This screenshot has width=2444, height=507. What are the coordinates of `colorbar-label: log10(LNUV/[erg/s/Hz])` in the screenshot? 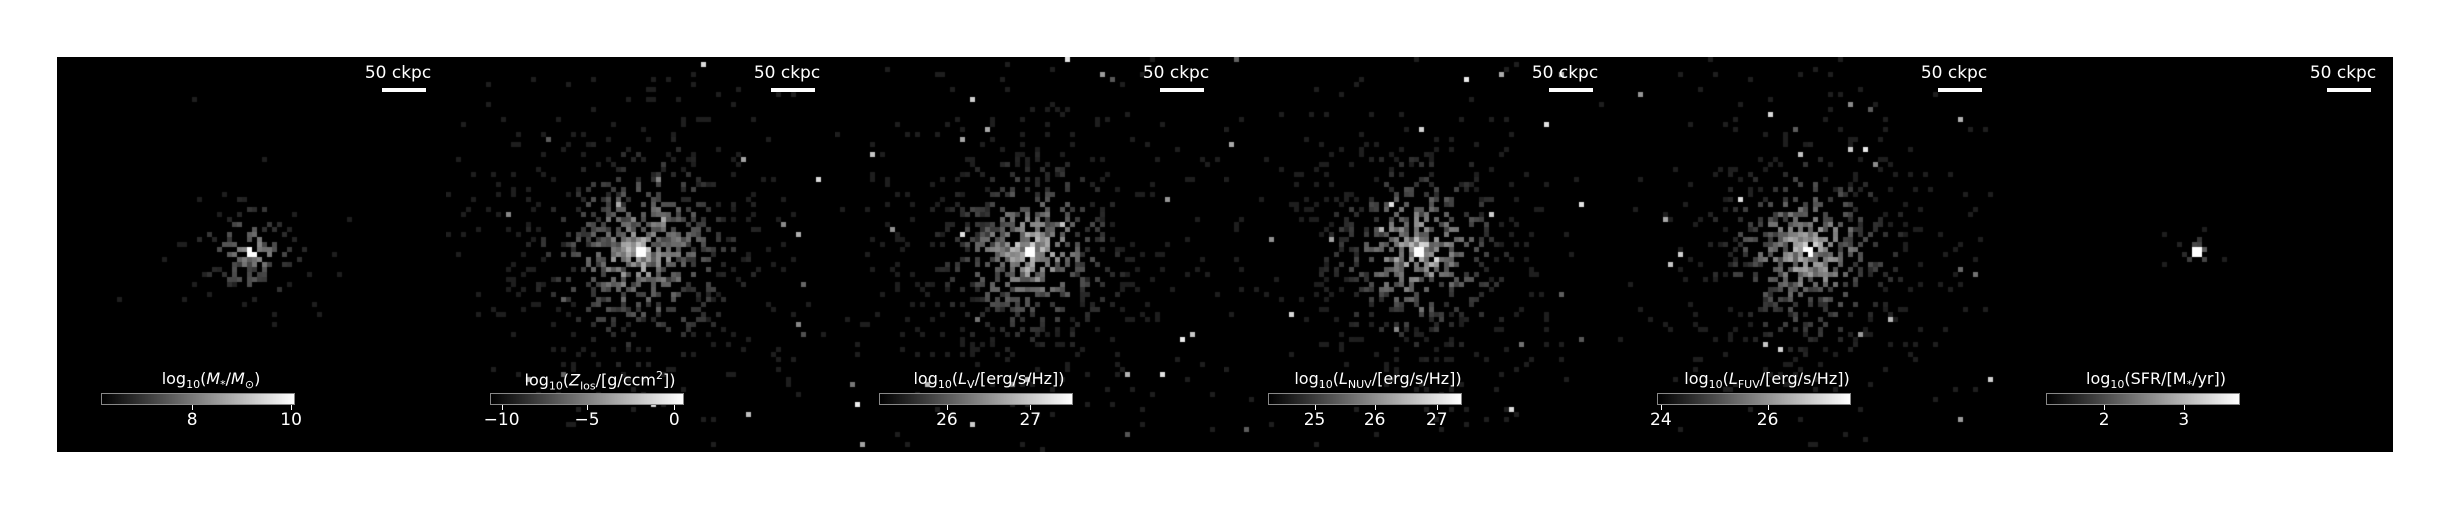 It's located at (1378, 380).